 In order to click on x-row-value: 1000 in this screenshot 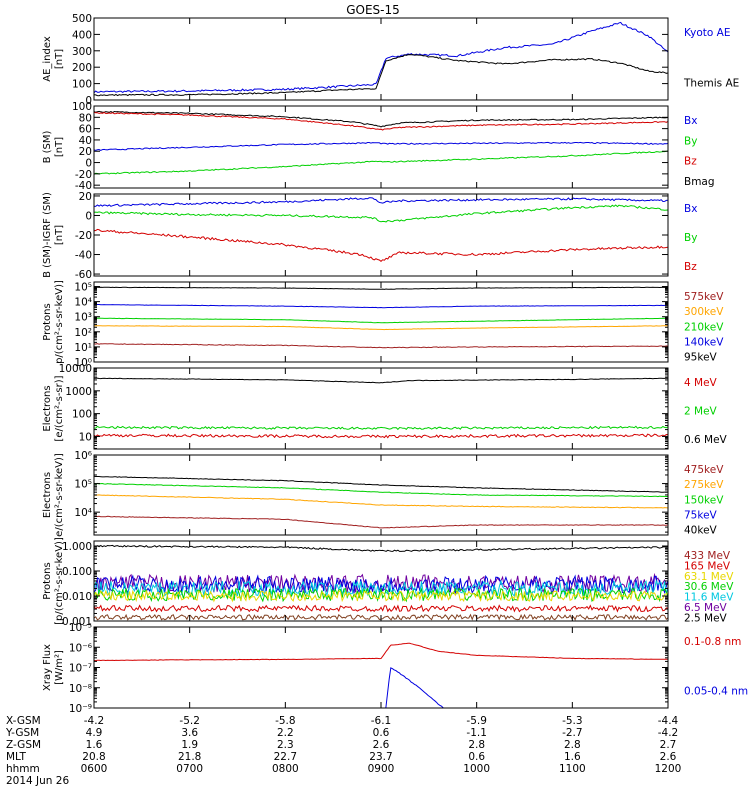, I will do `click(476, 769)`.